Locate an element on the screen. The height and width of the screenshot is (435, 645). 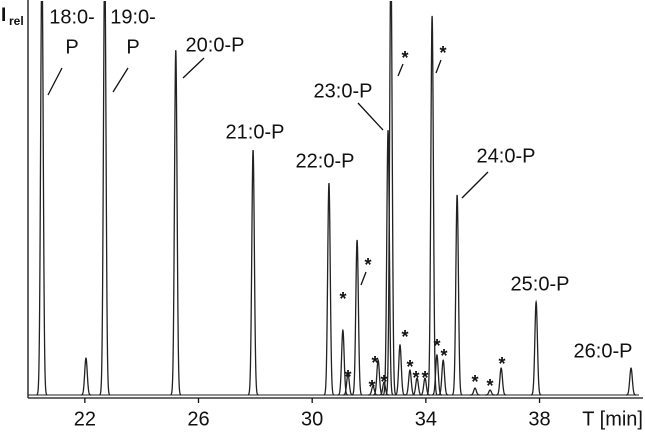
peak-label: 23:0-P is located at coordinates (343, 91).